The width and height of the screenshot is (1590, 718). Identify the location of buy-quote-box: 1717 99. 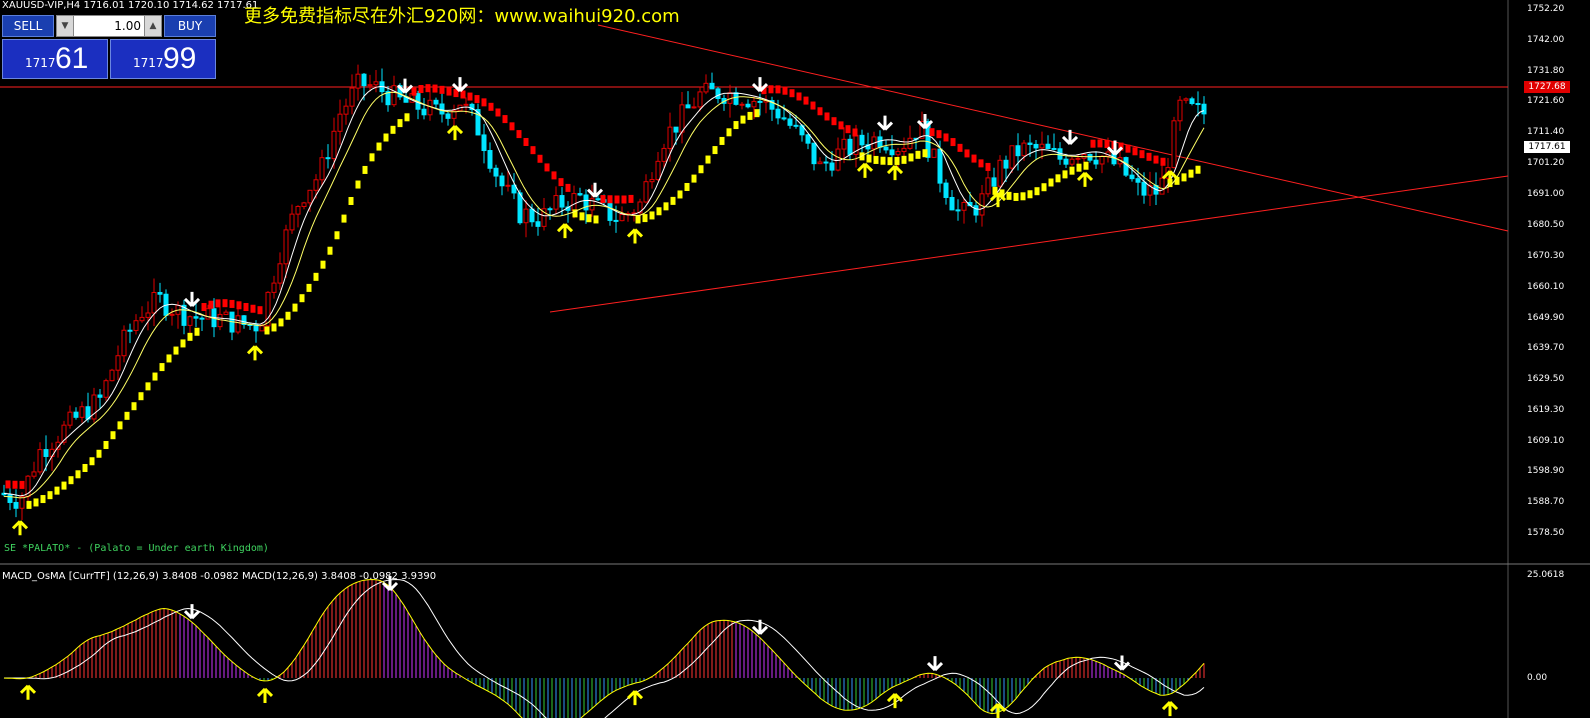
(163, 59).